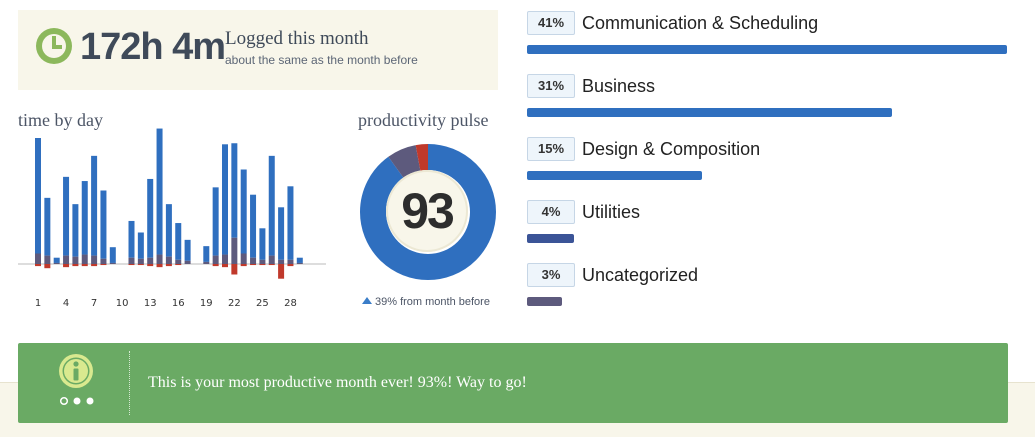 This screenshot has height=437, width=1035. I want to click on x-tick-label: 7, so click(94, 303).